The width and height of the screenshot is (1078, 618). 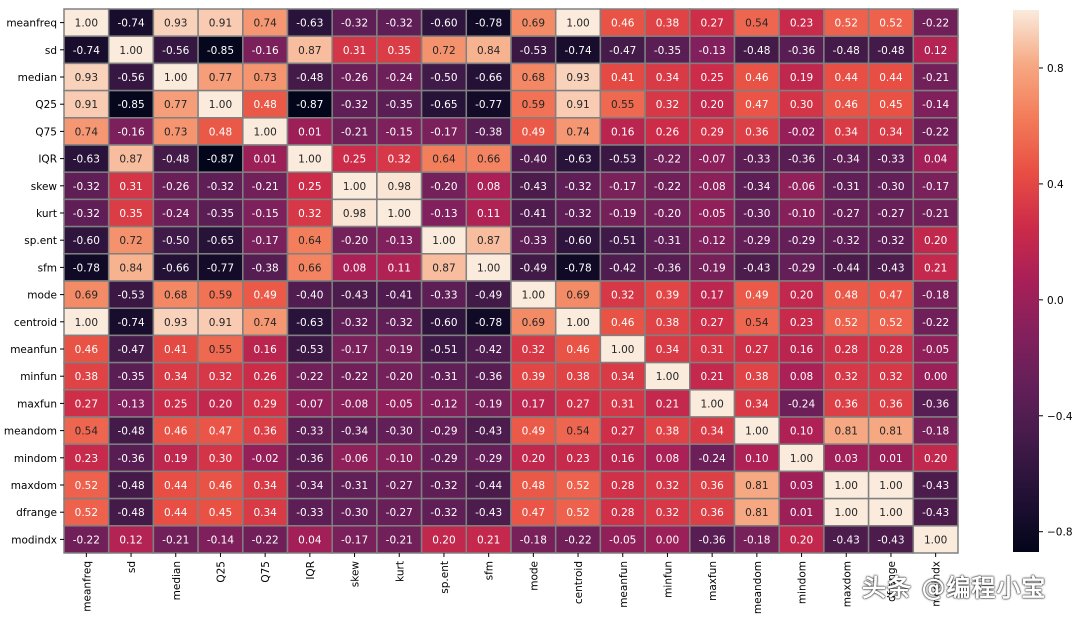 What do you see at coordinates (354, 104) in the screenshot?
I see `cell-Q25-skew` at bounding box center [354, 104].